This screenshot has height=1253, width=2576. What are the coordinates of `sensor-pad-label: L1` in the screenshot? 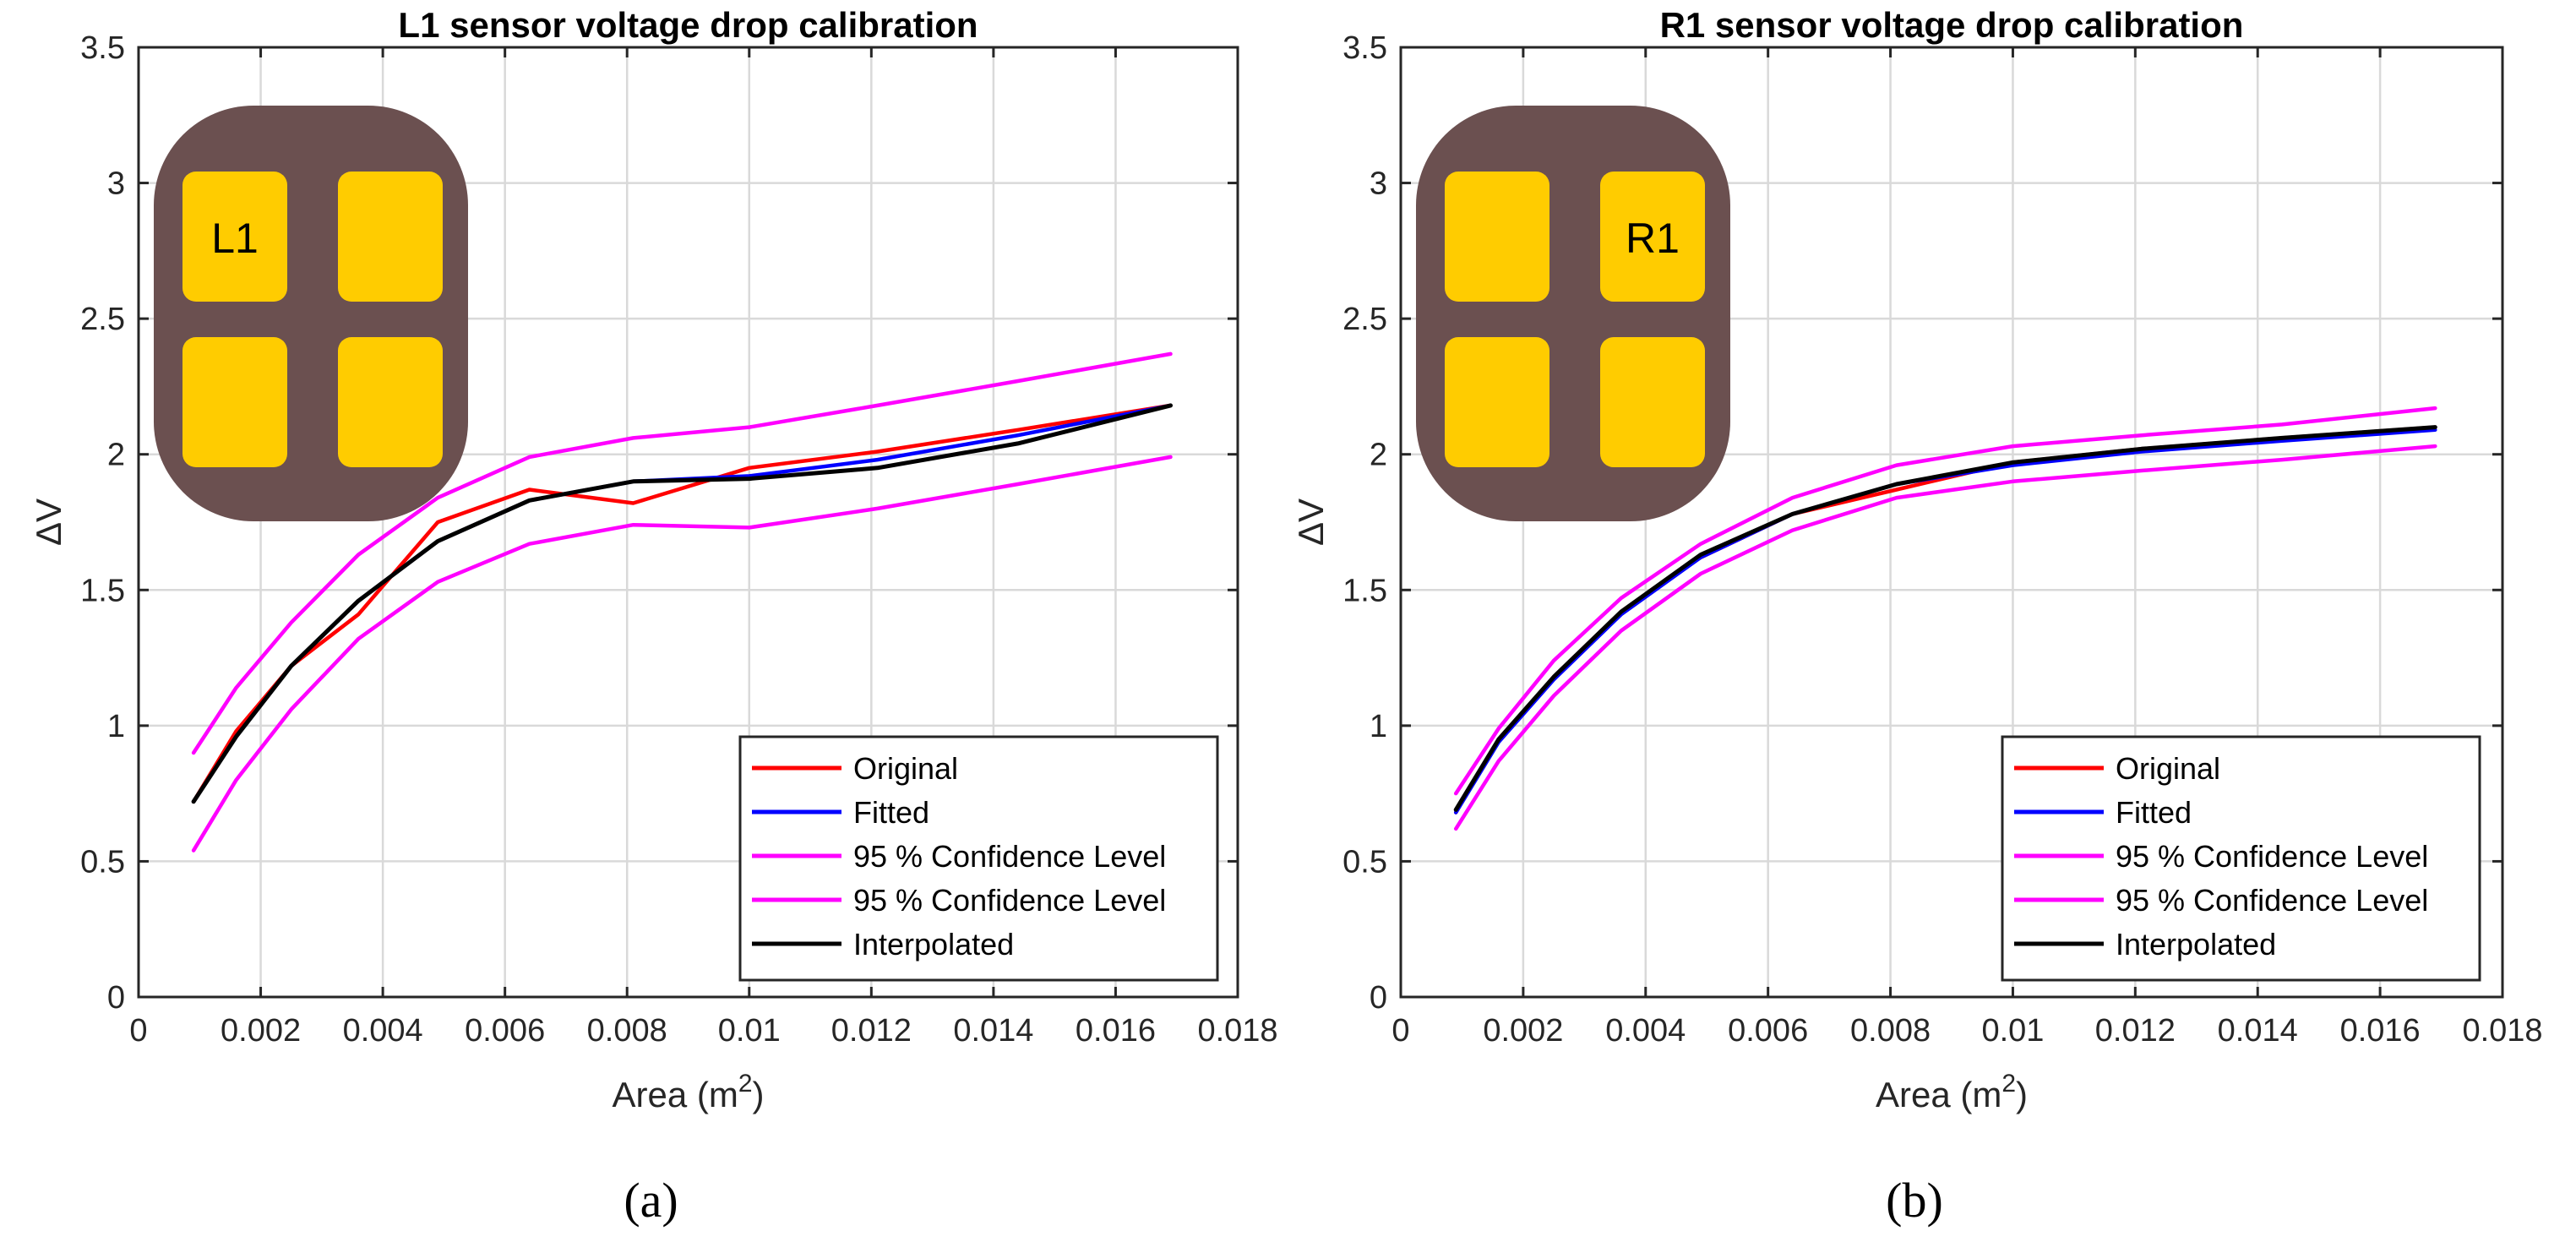 It's located at (235, 239).